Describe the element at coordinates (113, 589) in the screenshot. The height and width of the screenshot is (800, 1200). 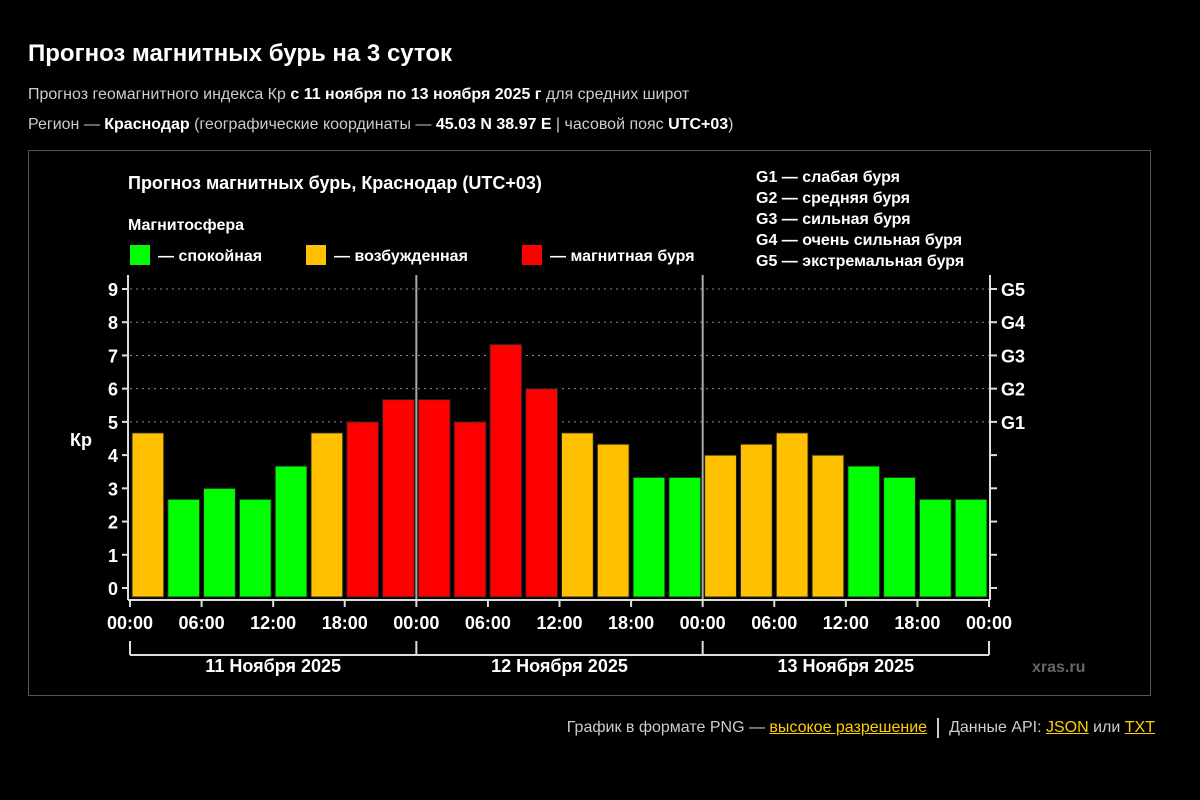
I see `y-tick-label: 0` at that location.